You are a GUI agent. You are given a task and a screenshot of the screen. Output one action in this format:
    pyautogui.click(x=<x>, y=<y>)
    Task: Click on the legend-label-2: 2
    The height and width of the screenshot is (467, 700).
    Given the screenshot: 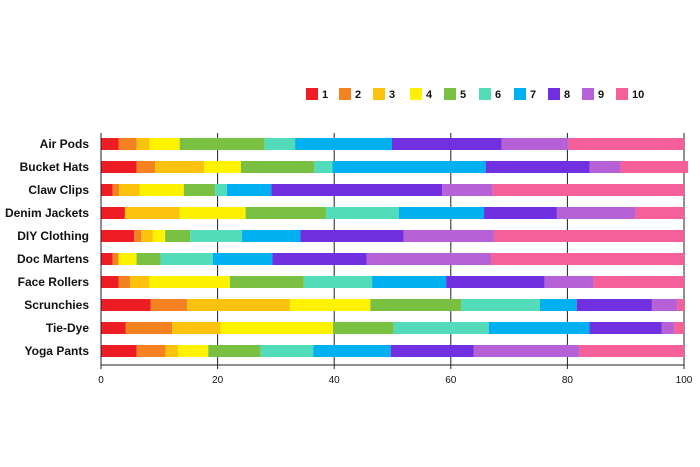 What is the action you would take?
    pyautogui.click(x=358, y=95)
    